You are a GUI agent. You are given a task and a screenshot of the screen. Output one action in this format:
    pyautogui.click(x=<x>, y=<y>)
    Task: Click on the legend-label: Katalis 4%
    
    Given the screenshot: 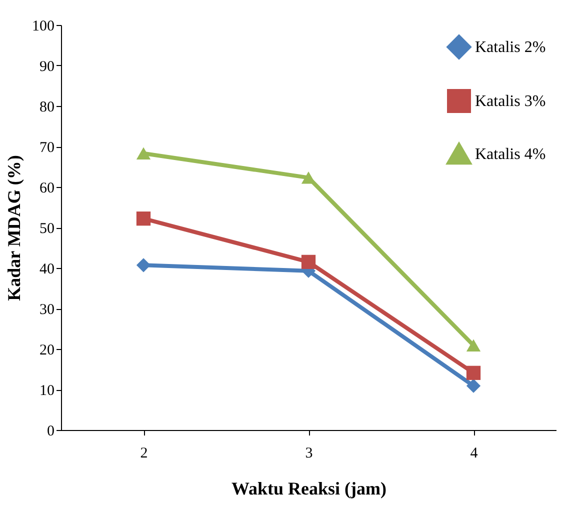 What is the action you would take?
    pyautogui.click(x=510, y=154)
    